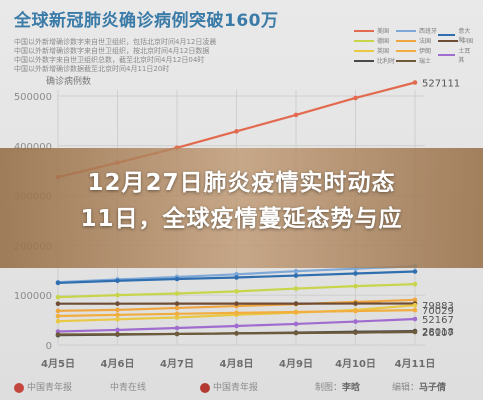 This screenshot has width=483, height=400. What do you see at coordinates (43, 386) in the screenshot?
I see `footer-logo-1: 中国青年报` at bounding box center [43, 386].